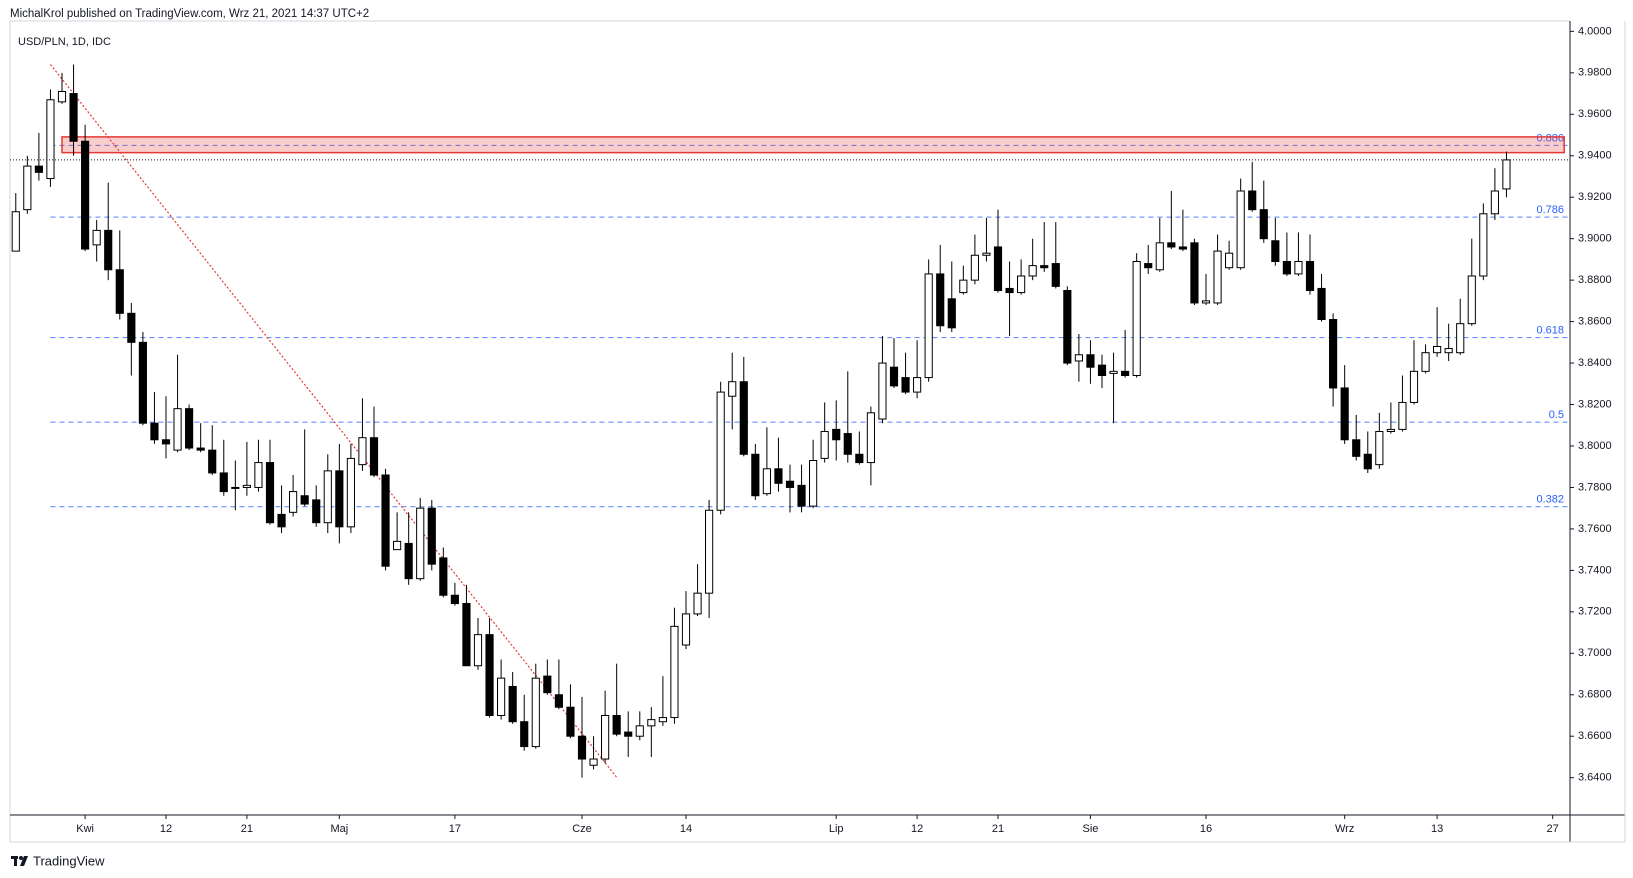  What do you see at coordinates (19, 861) in the screenshot?
I see `tv-logo` at bounding box center [19, 861].